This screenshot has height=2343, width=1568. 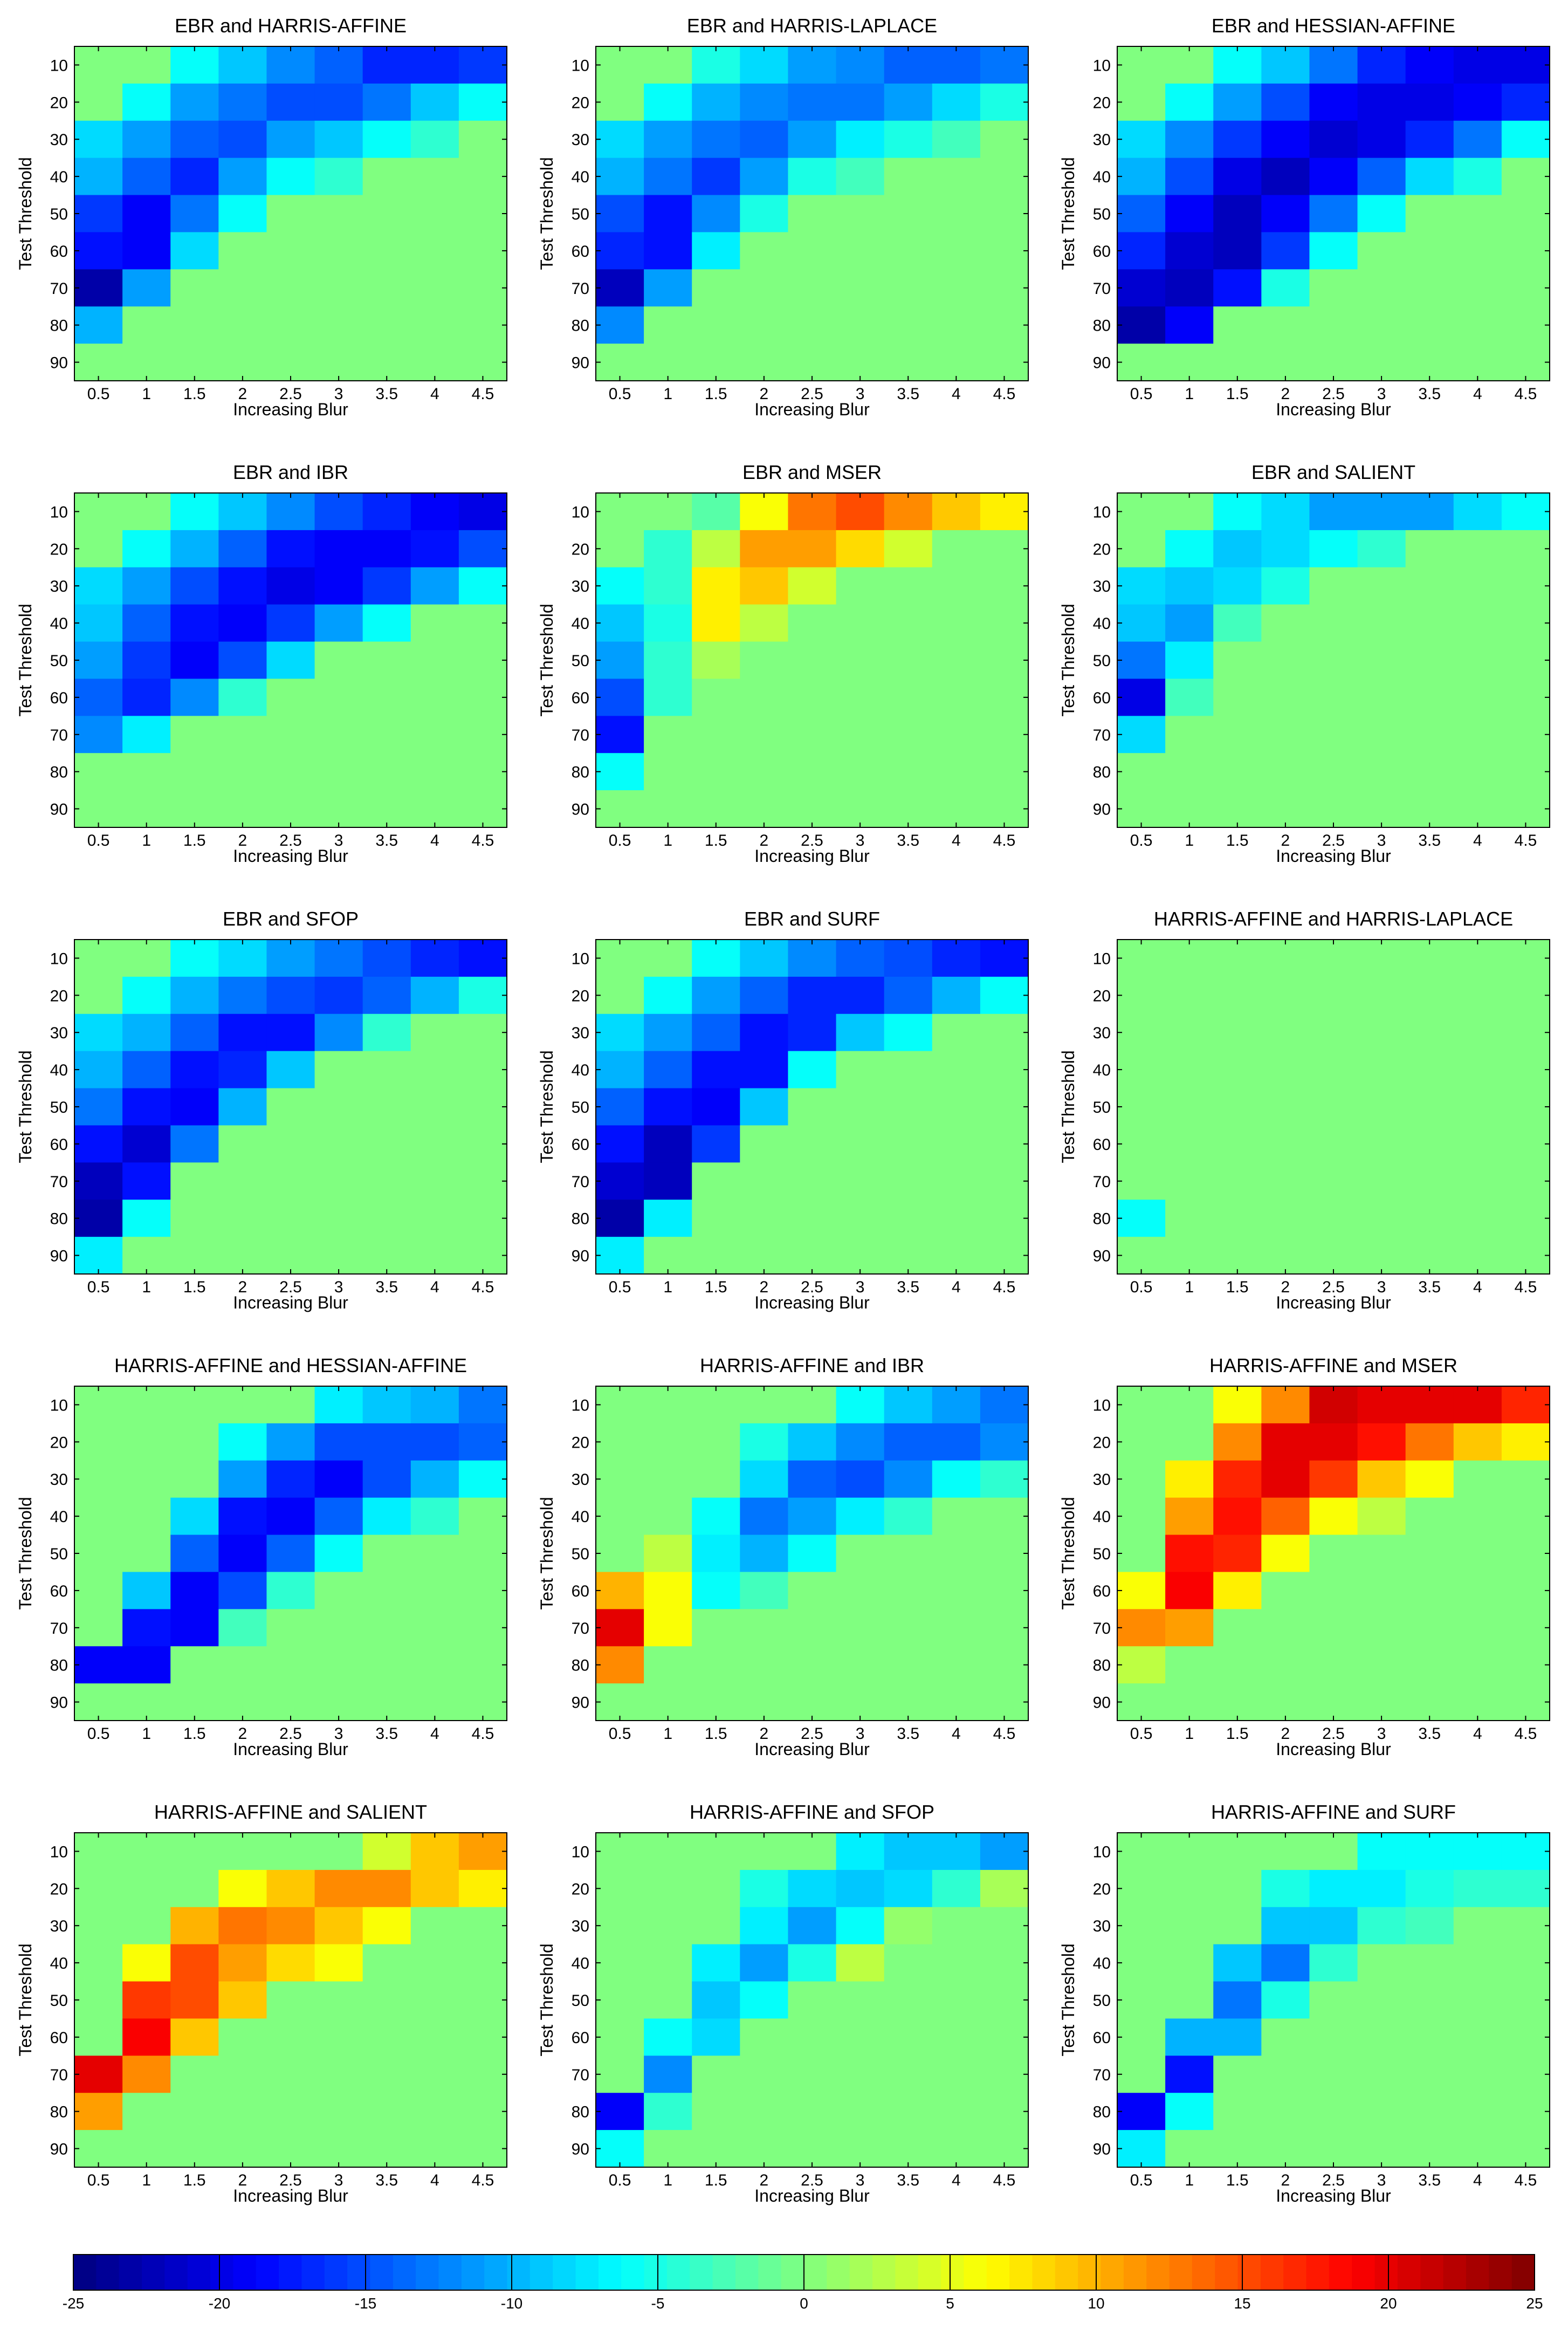 What do you see at coordinates (580, 1629) in the screenshot?
I see `y-tick-label: 70` at bounding box center [580, 1629].